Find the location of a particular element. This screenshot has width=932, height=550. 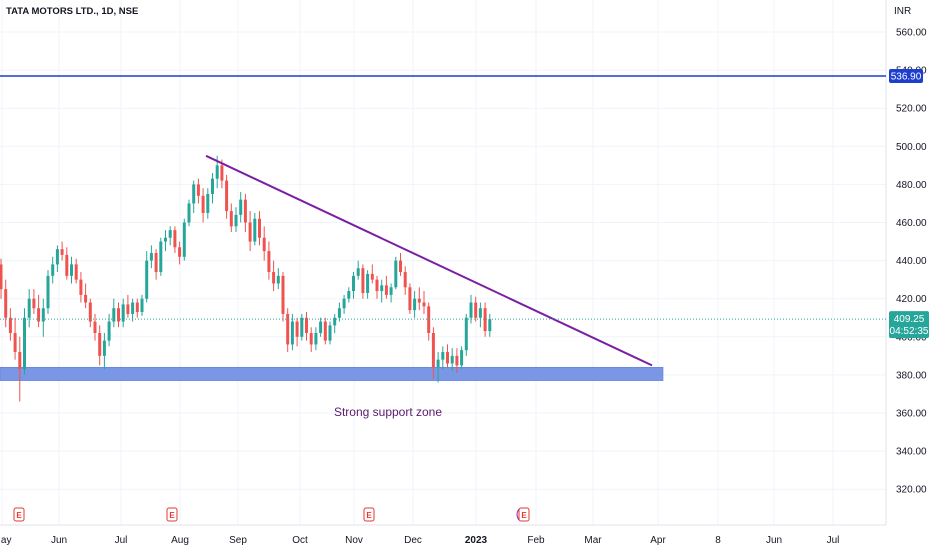

x-tick-label: May is located at coordinates (5, 540).